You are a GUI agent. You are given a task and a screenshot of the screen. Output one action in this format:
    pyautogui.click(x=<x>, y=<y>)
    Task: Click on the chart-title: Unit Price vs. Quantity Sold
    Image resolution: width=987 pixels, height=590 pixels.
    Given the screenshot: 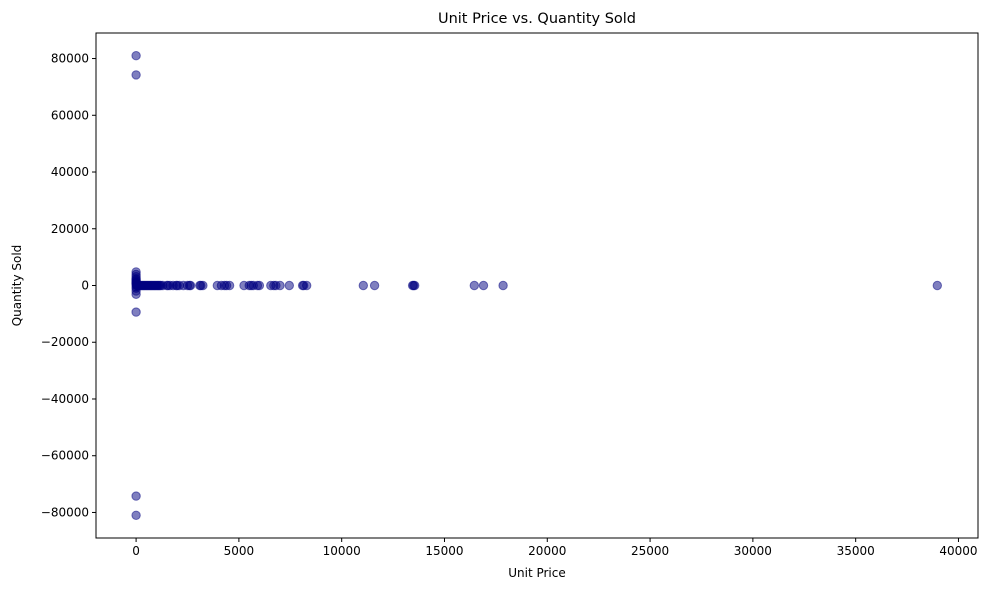 What is the action you would take?
    pyautogui.click(x=537, y=19)
    